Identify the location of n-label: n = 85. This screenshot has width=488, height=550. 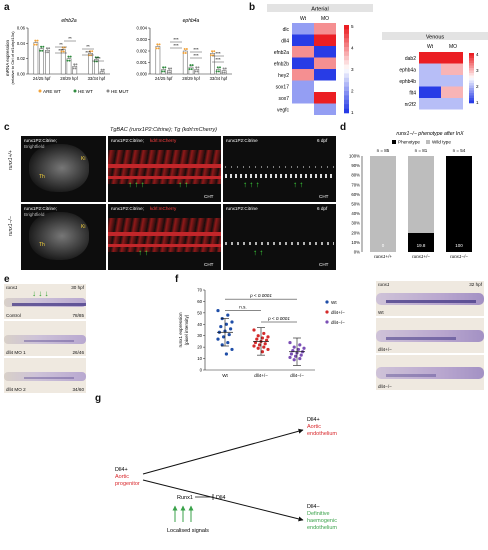
(383, 150).